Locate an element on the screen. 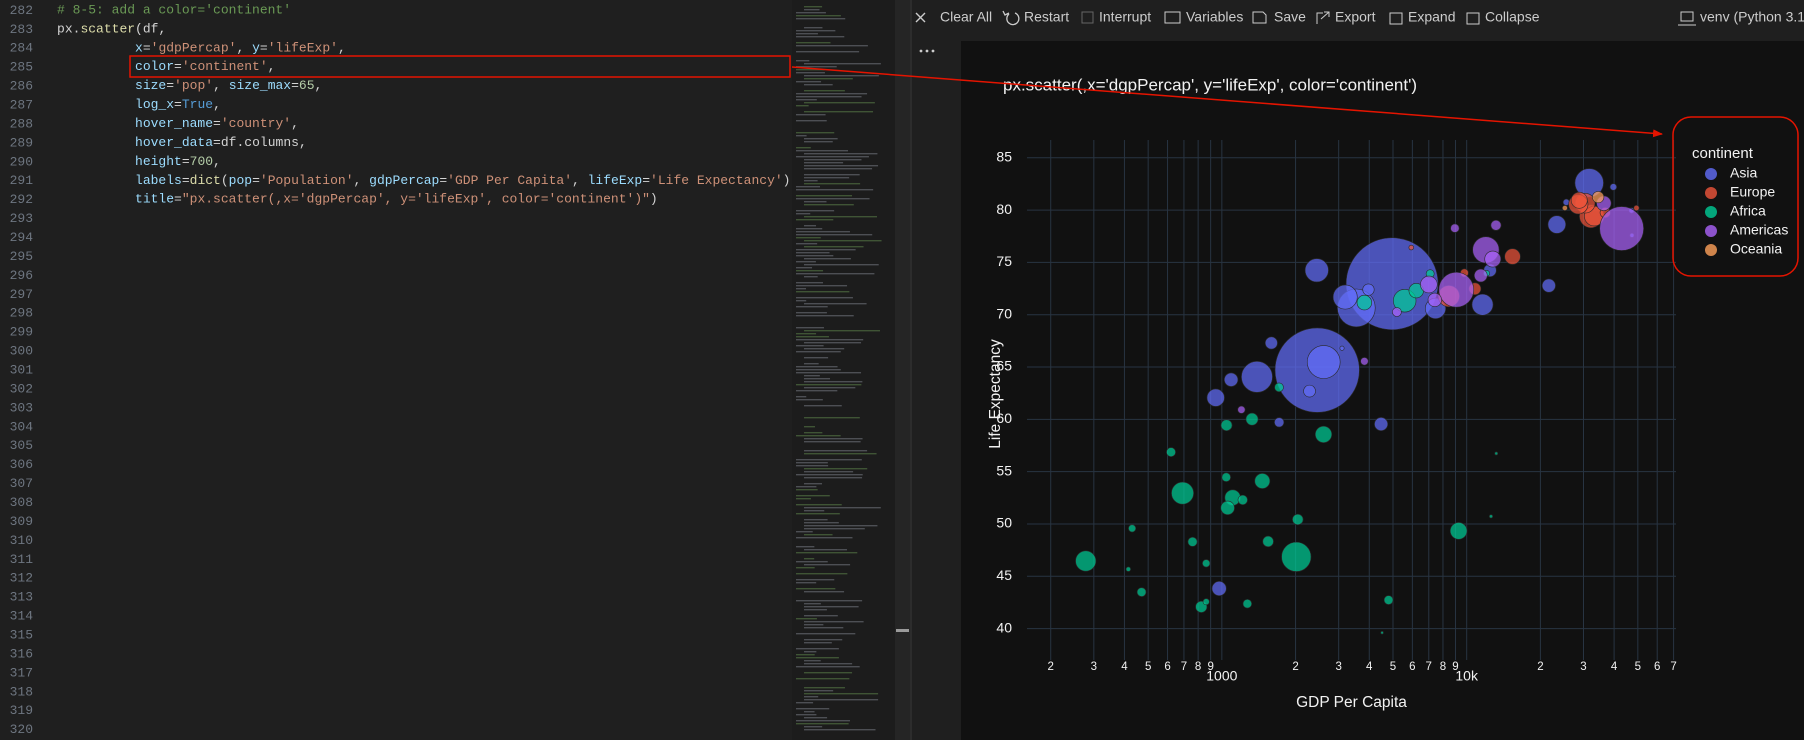 This screenshot has width=1804, height=740. code-line: hover_name='country', is located at coordinates (178, 123).